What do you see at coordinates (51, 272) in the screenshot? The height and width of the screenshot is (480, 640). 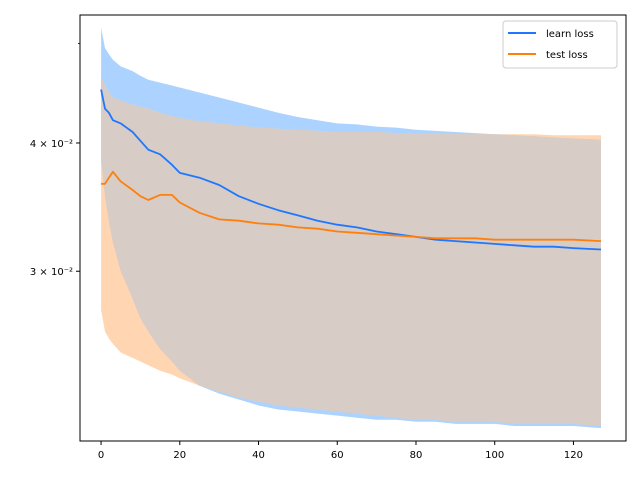 I see `y-tick-label: 3 × 10⁻²` at bounding box center [51, 272].